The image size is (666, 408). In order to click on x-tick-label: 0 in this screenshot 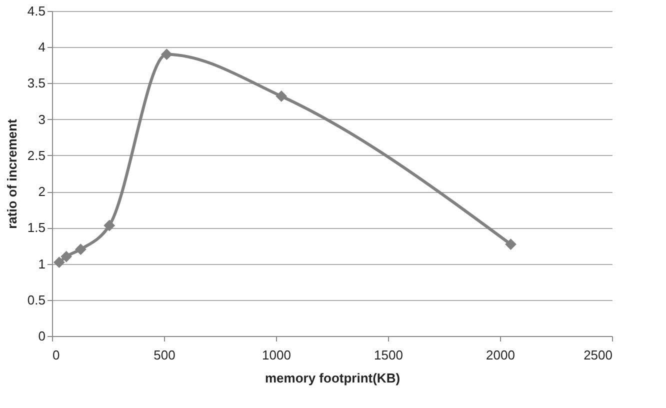, I will do `click(56, 355)`.